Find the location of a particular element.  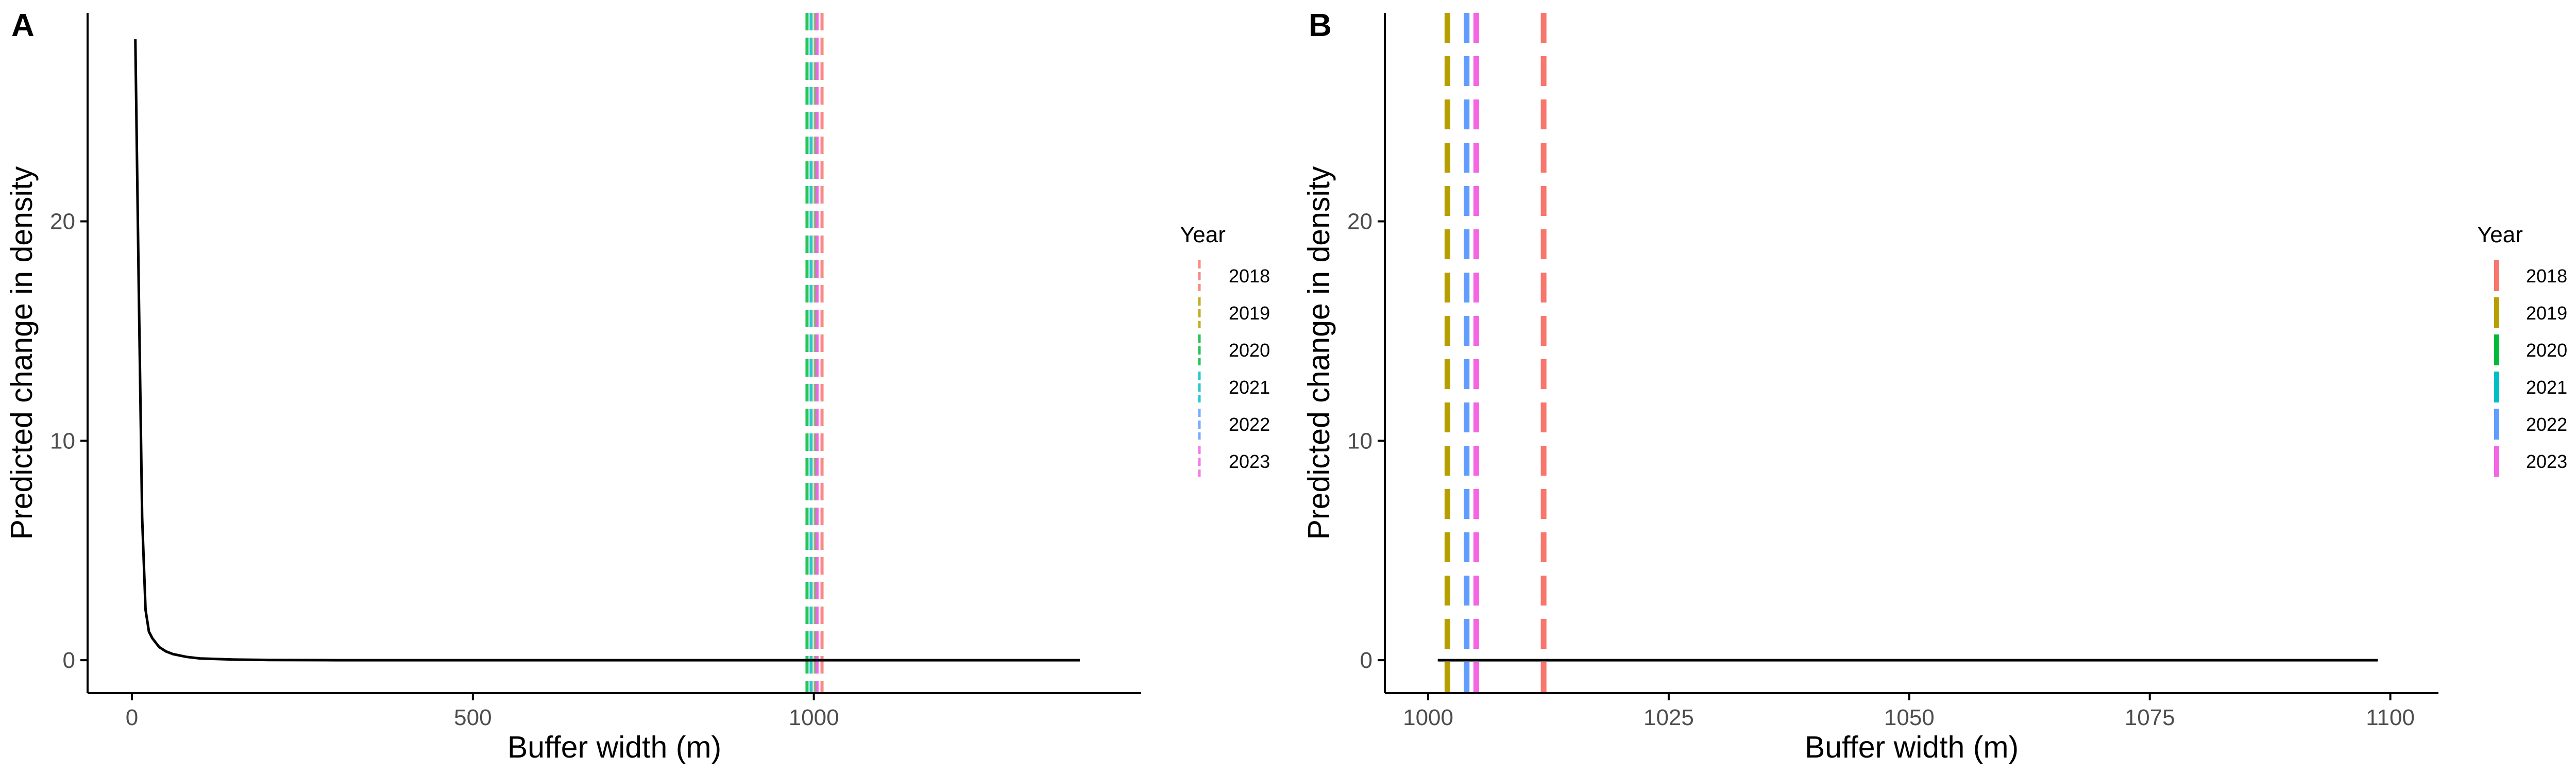

panel-tag: B is located at coordinates (1320, 25).